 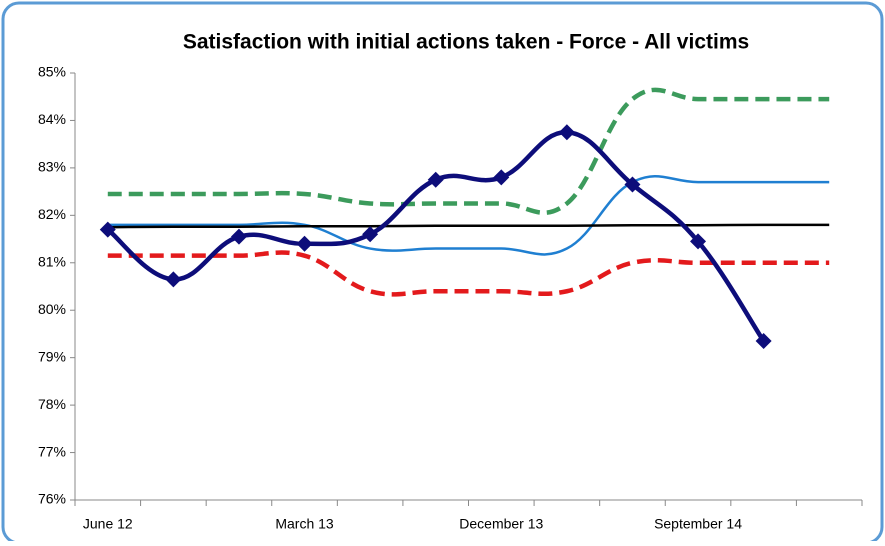 I want to click on y-tick-label: 76%, so click(x=52, y=499).